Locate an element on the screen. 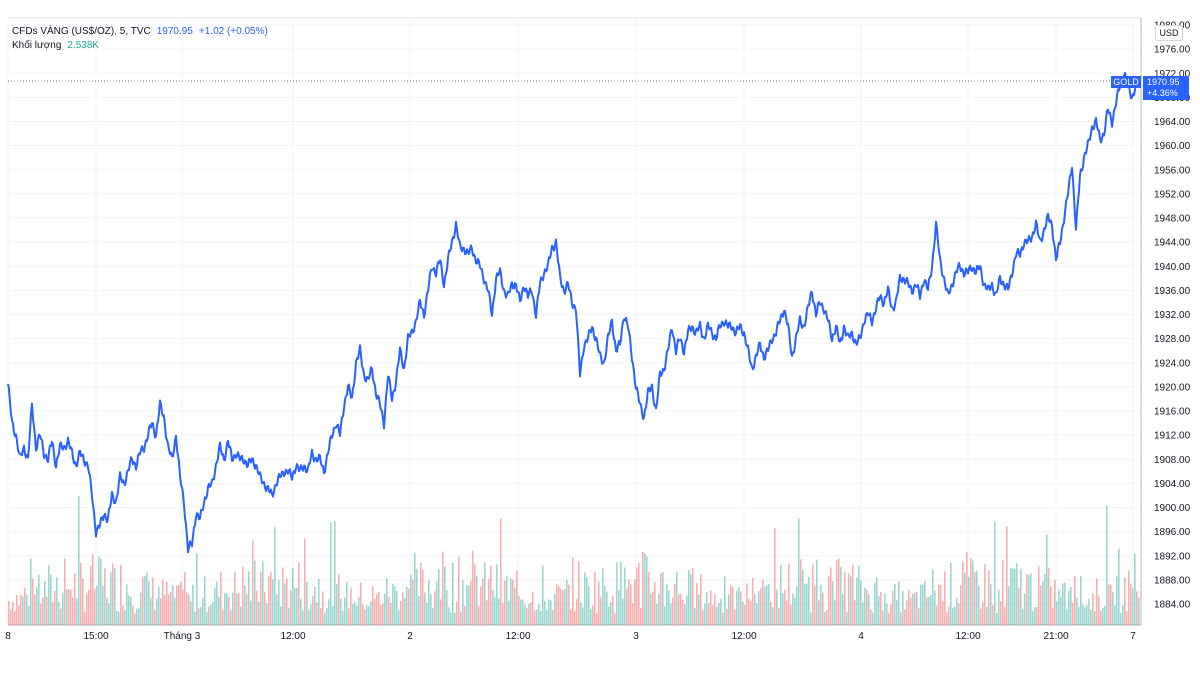 This screenshot has height=674, width=1200. y-tick-label: 1932.00 is located at coordinates (1172, 315).